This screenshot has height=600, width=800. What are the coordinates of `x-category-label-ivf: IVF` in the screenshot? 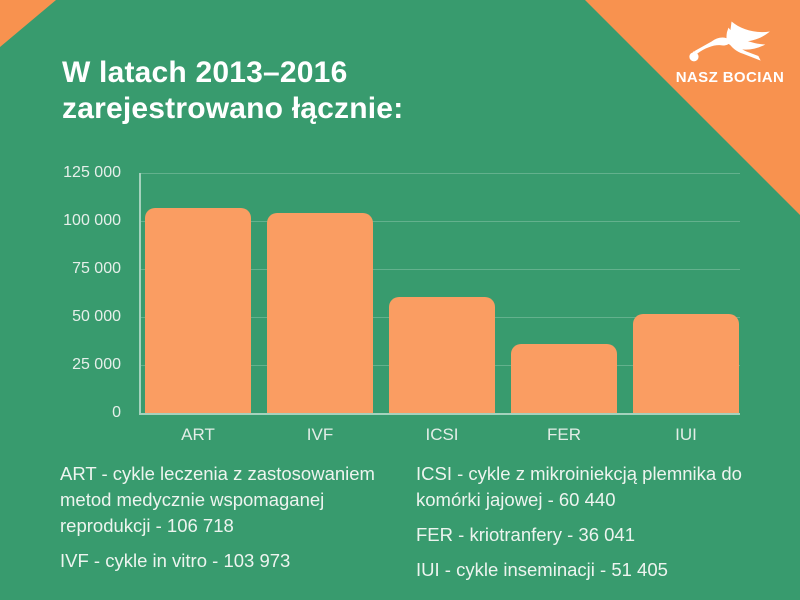 It's located at (320, 434).